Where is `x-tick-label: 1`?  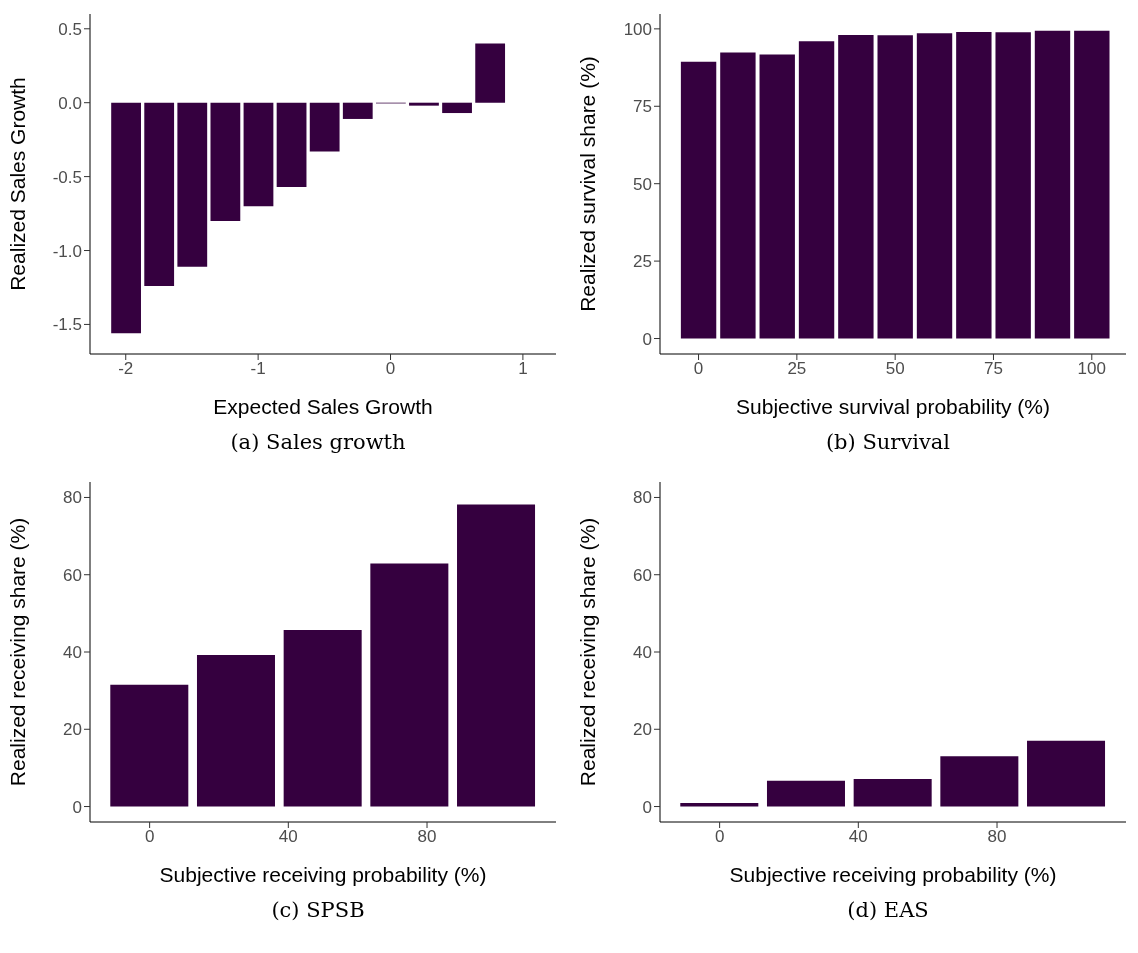 x-tick-label: 1 is located at coordinates (523, 369).